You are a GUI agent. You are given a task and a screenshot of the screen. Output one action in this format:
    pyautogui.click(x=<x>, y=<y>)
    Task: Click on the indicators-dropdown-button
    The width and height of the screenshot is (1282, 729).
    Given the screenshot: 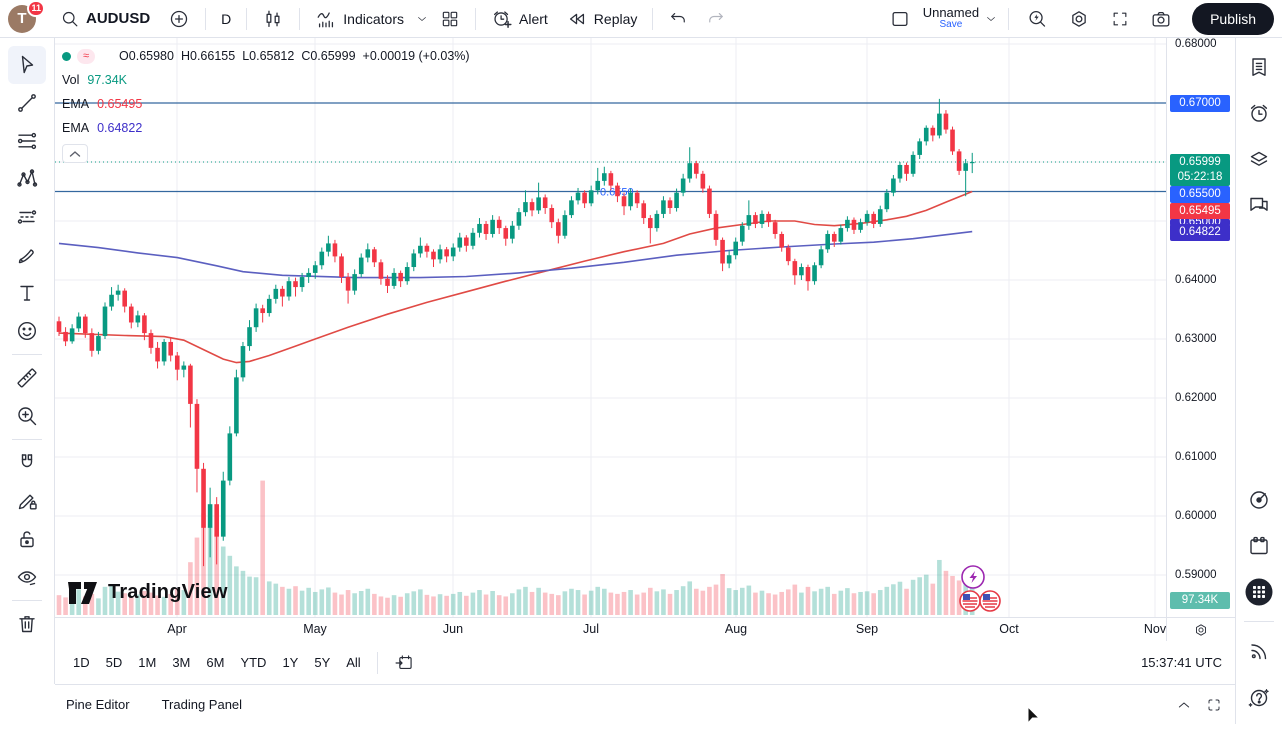 What is the action you would take?
    pyautogui.click(x=422, y=19)
    